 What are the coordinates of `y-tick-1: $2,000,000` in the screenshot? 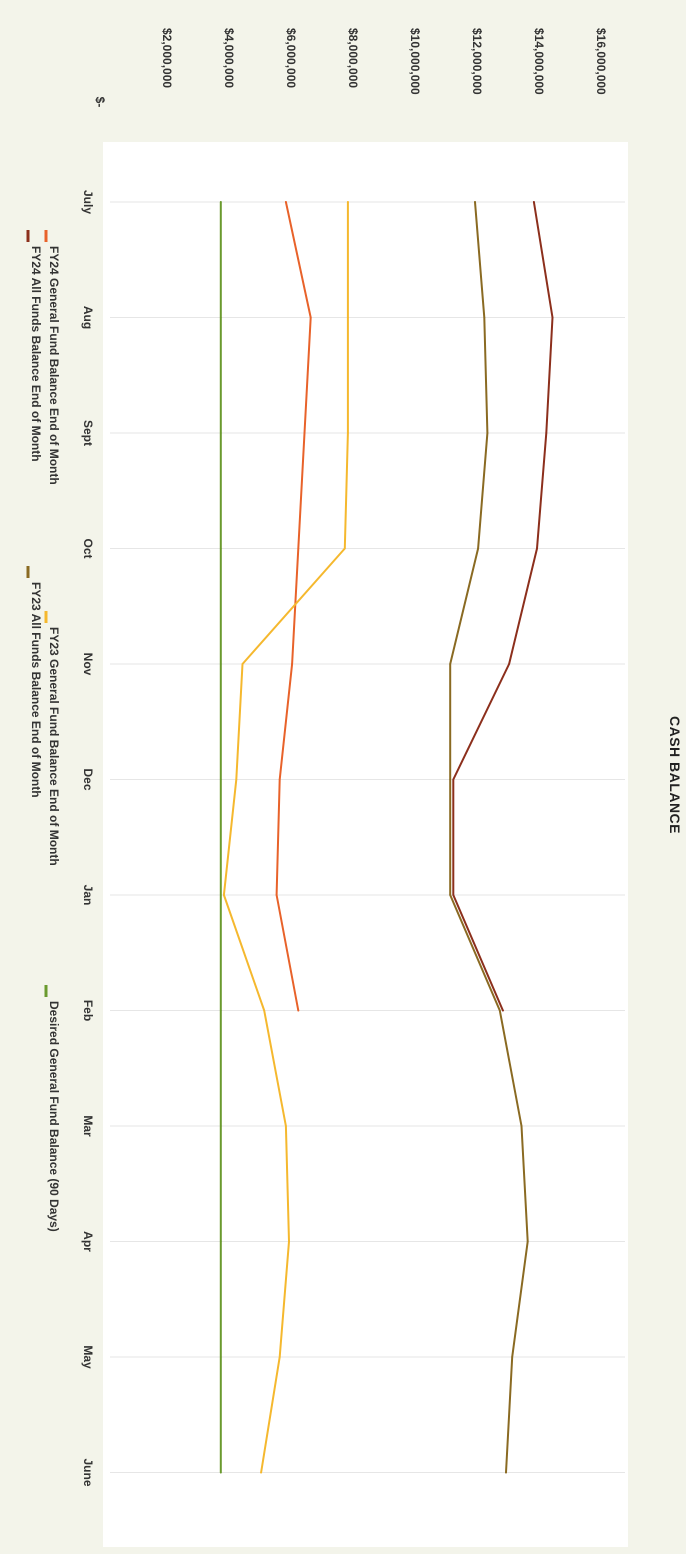 It's located at (167, 58).